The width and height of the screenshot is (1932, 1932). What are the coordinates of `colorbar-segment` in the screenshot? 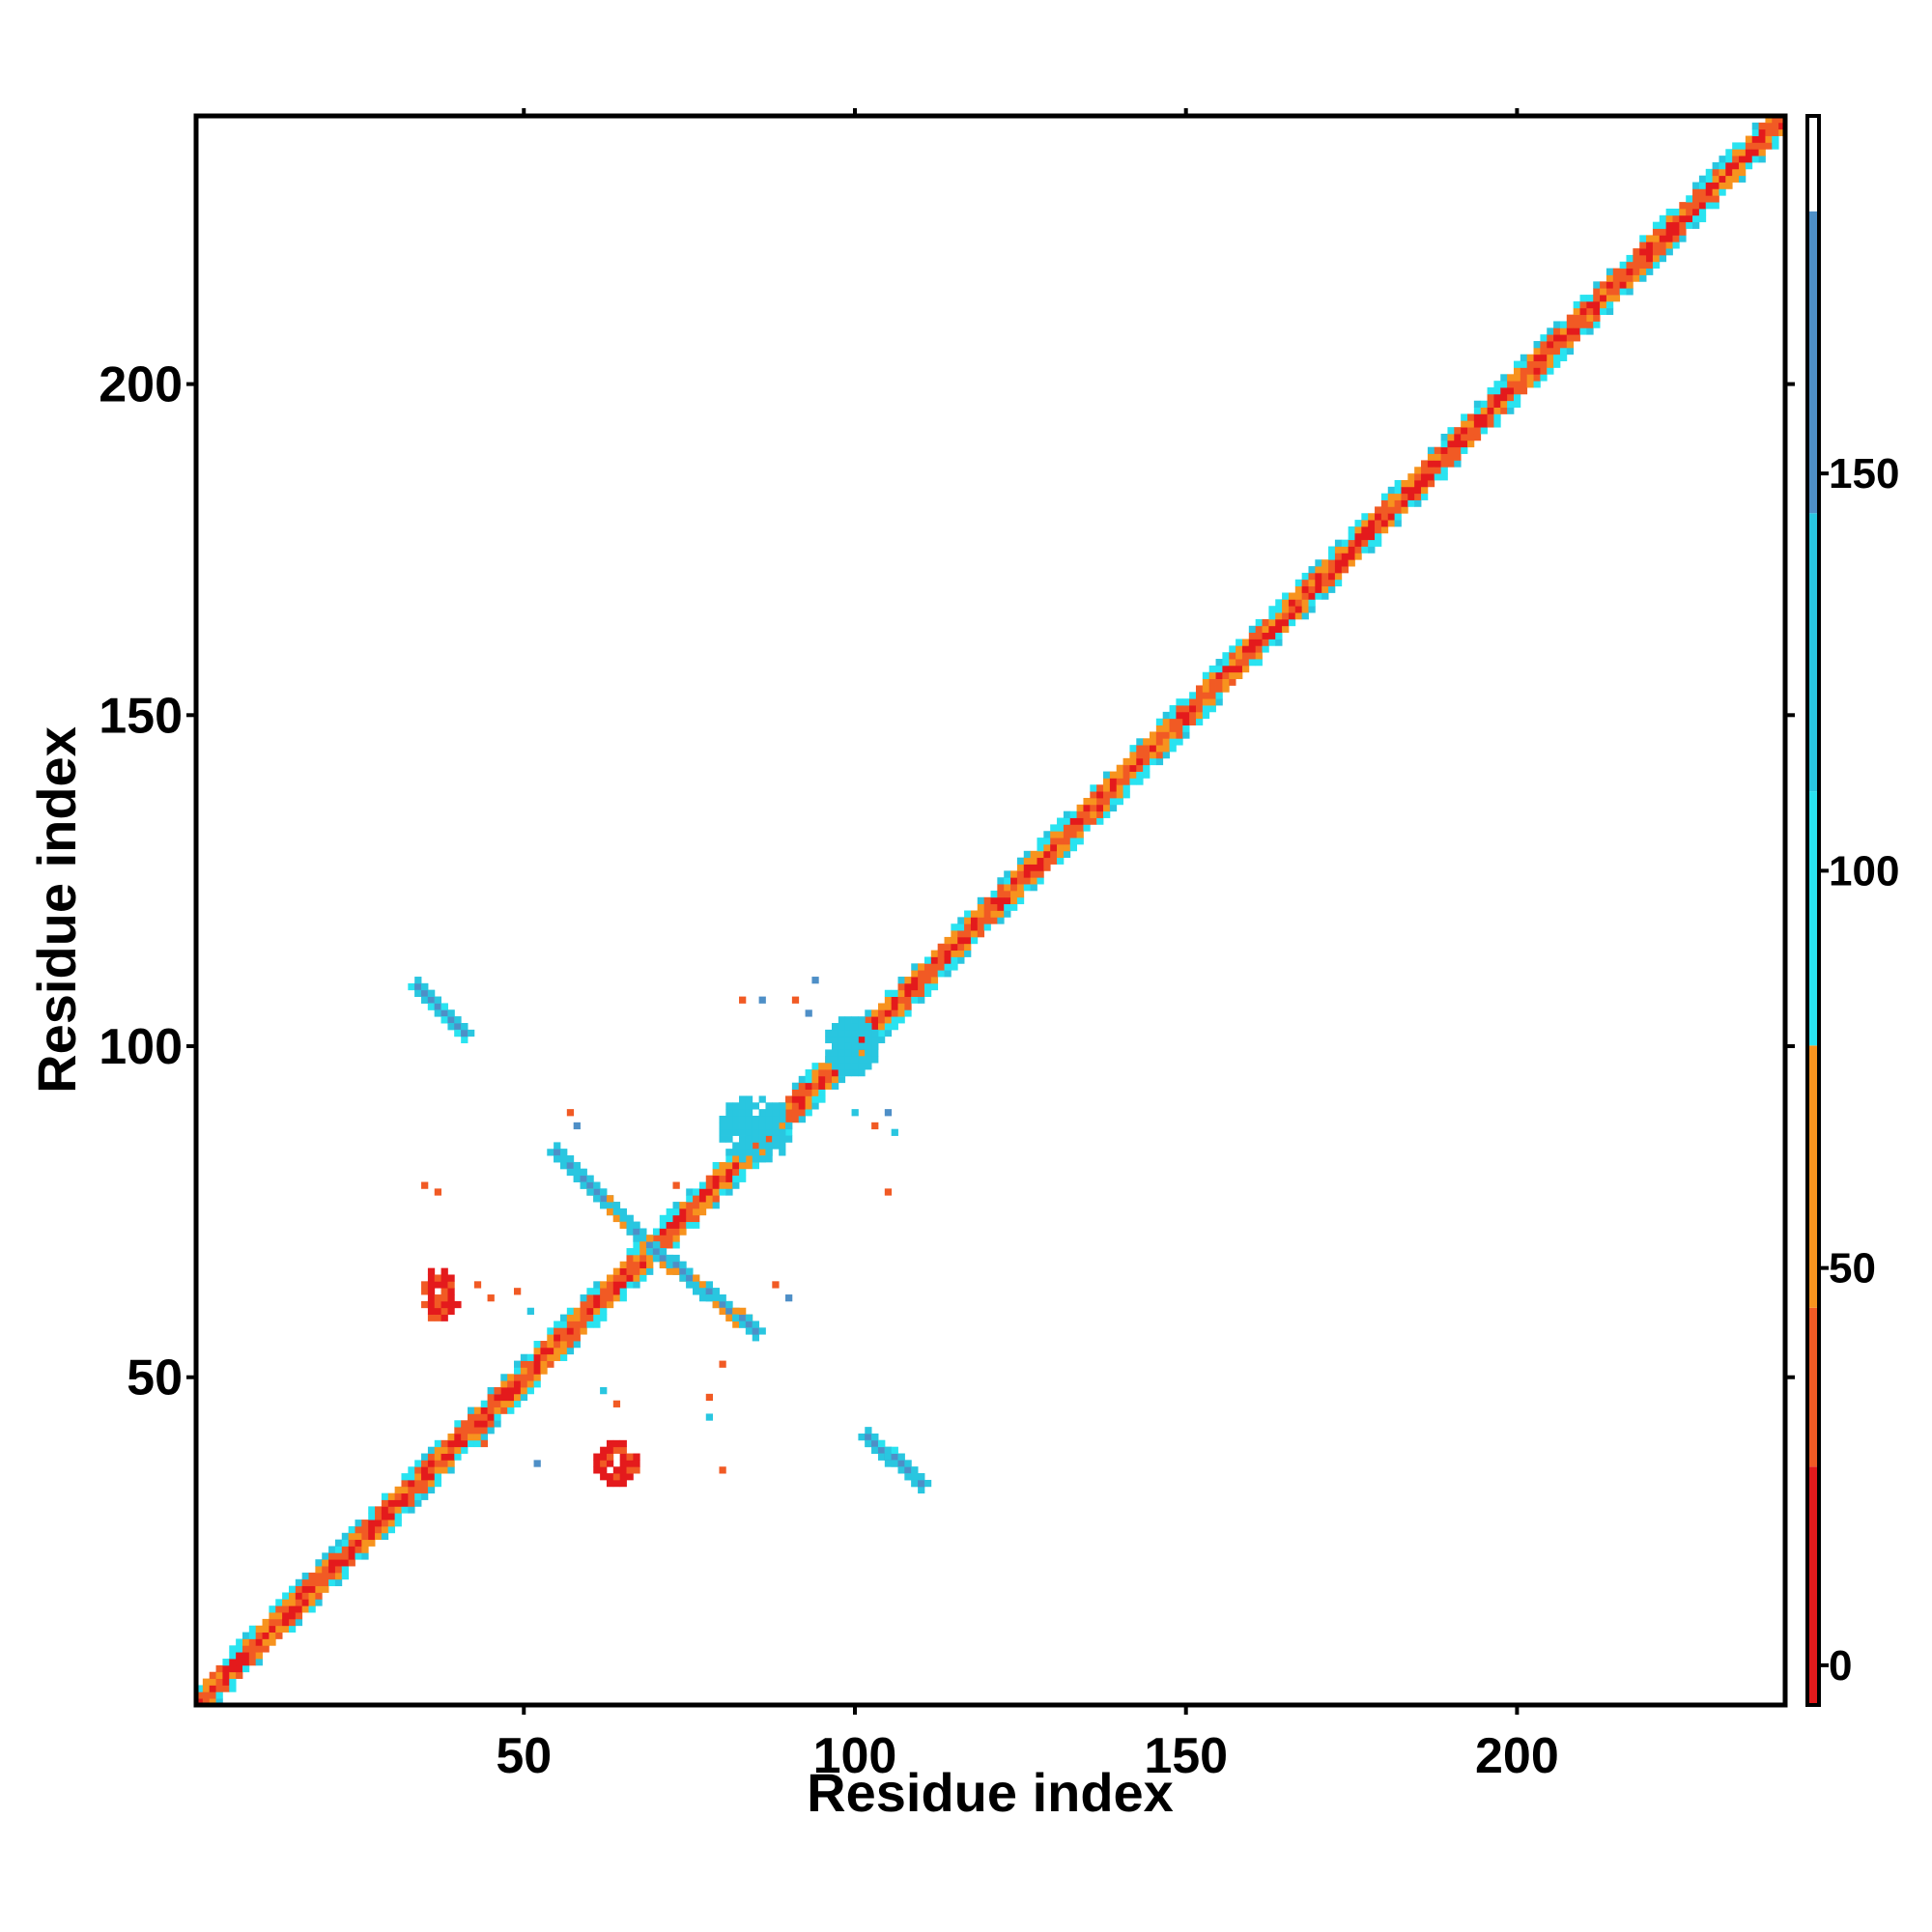 It's located at (1813, 362).